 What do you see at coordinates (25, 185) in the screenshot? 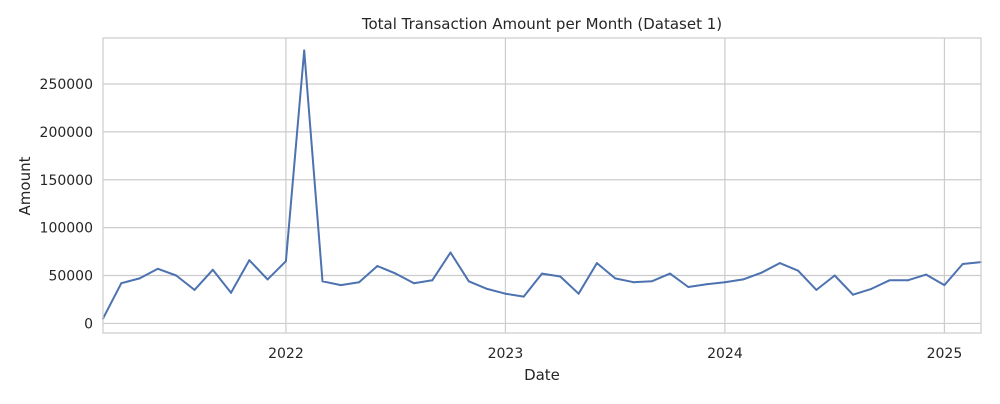
I see `y-axis-title: Amount` at bounding box center [25, 185].